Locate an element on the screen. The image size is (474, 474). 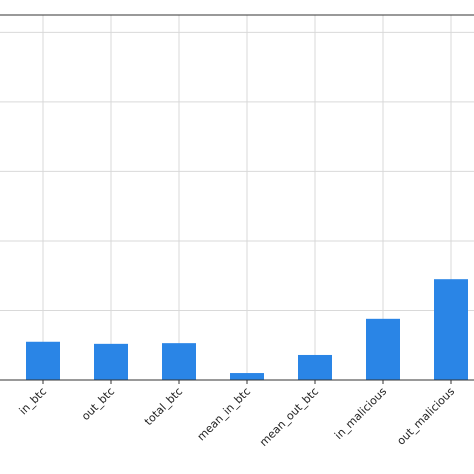
x-tick-label: in_btc is located at coordinates (33, 401).